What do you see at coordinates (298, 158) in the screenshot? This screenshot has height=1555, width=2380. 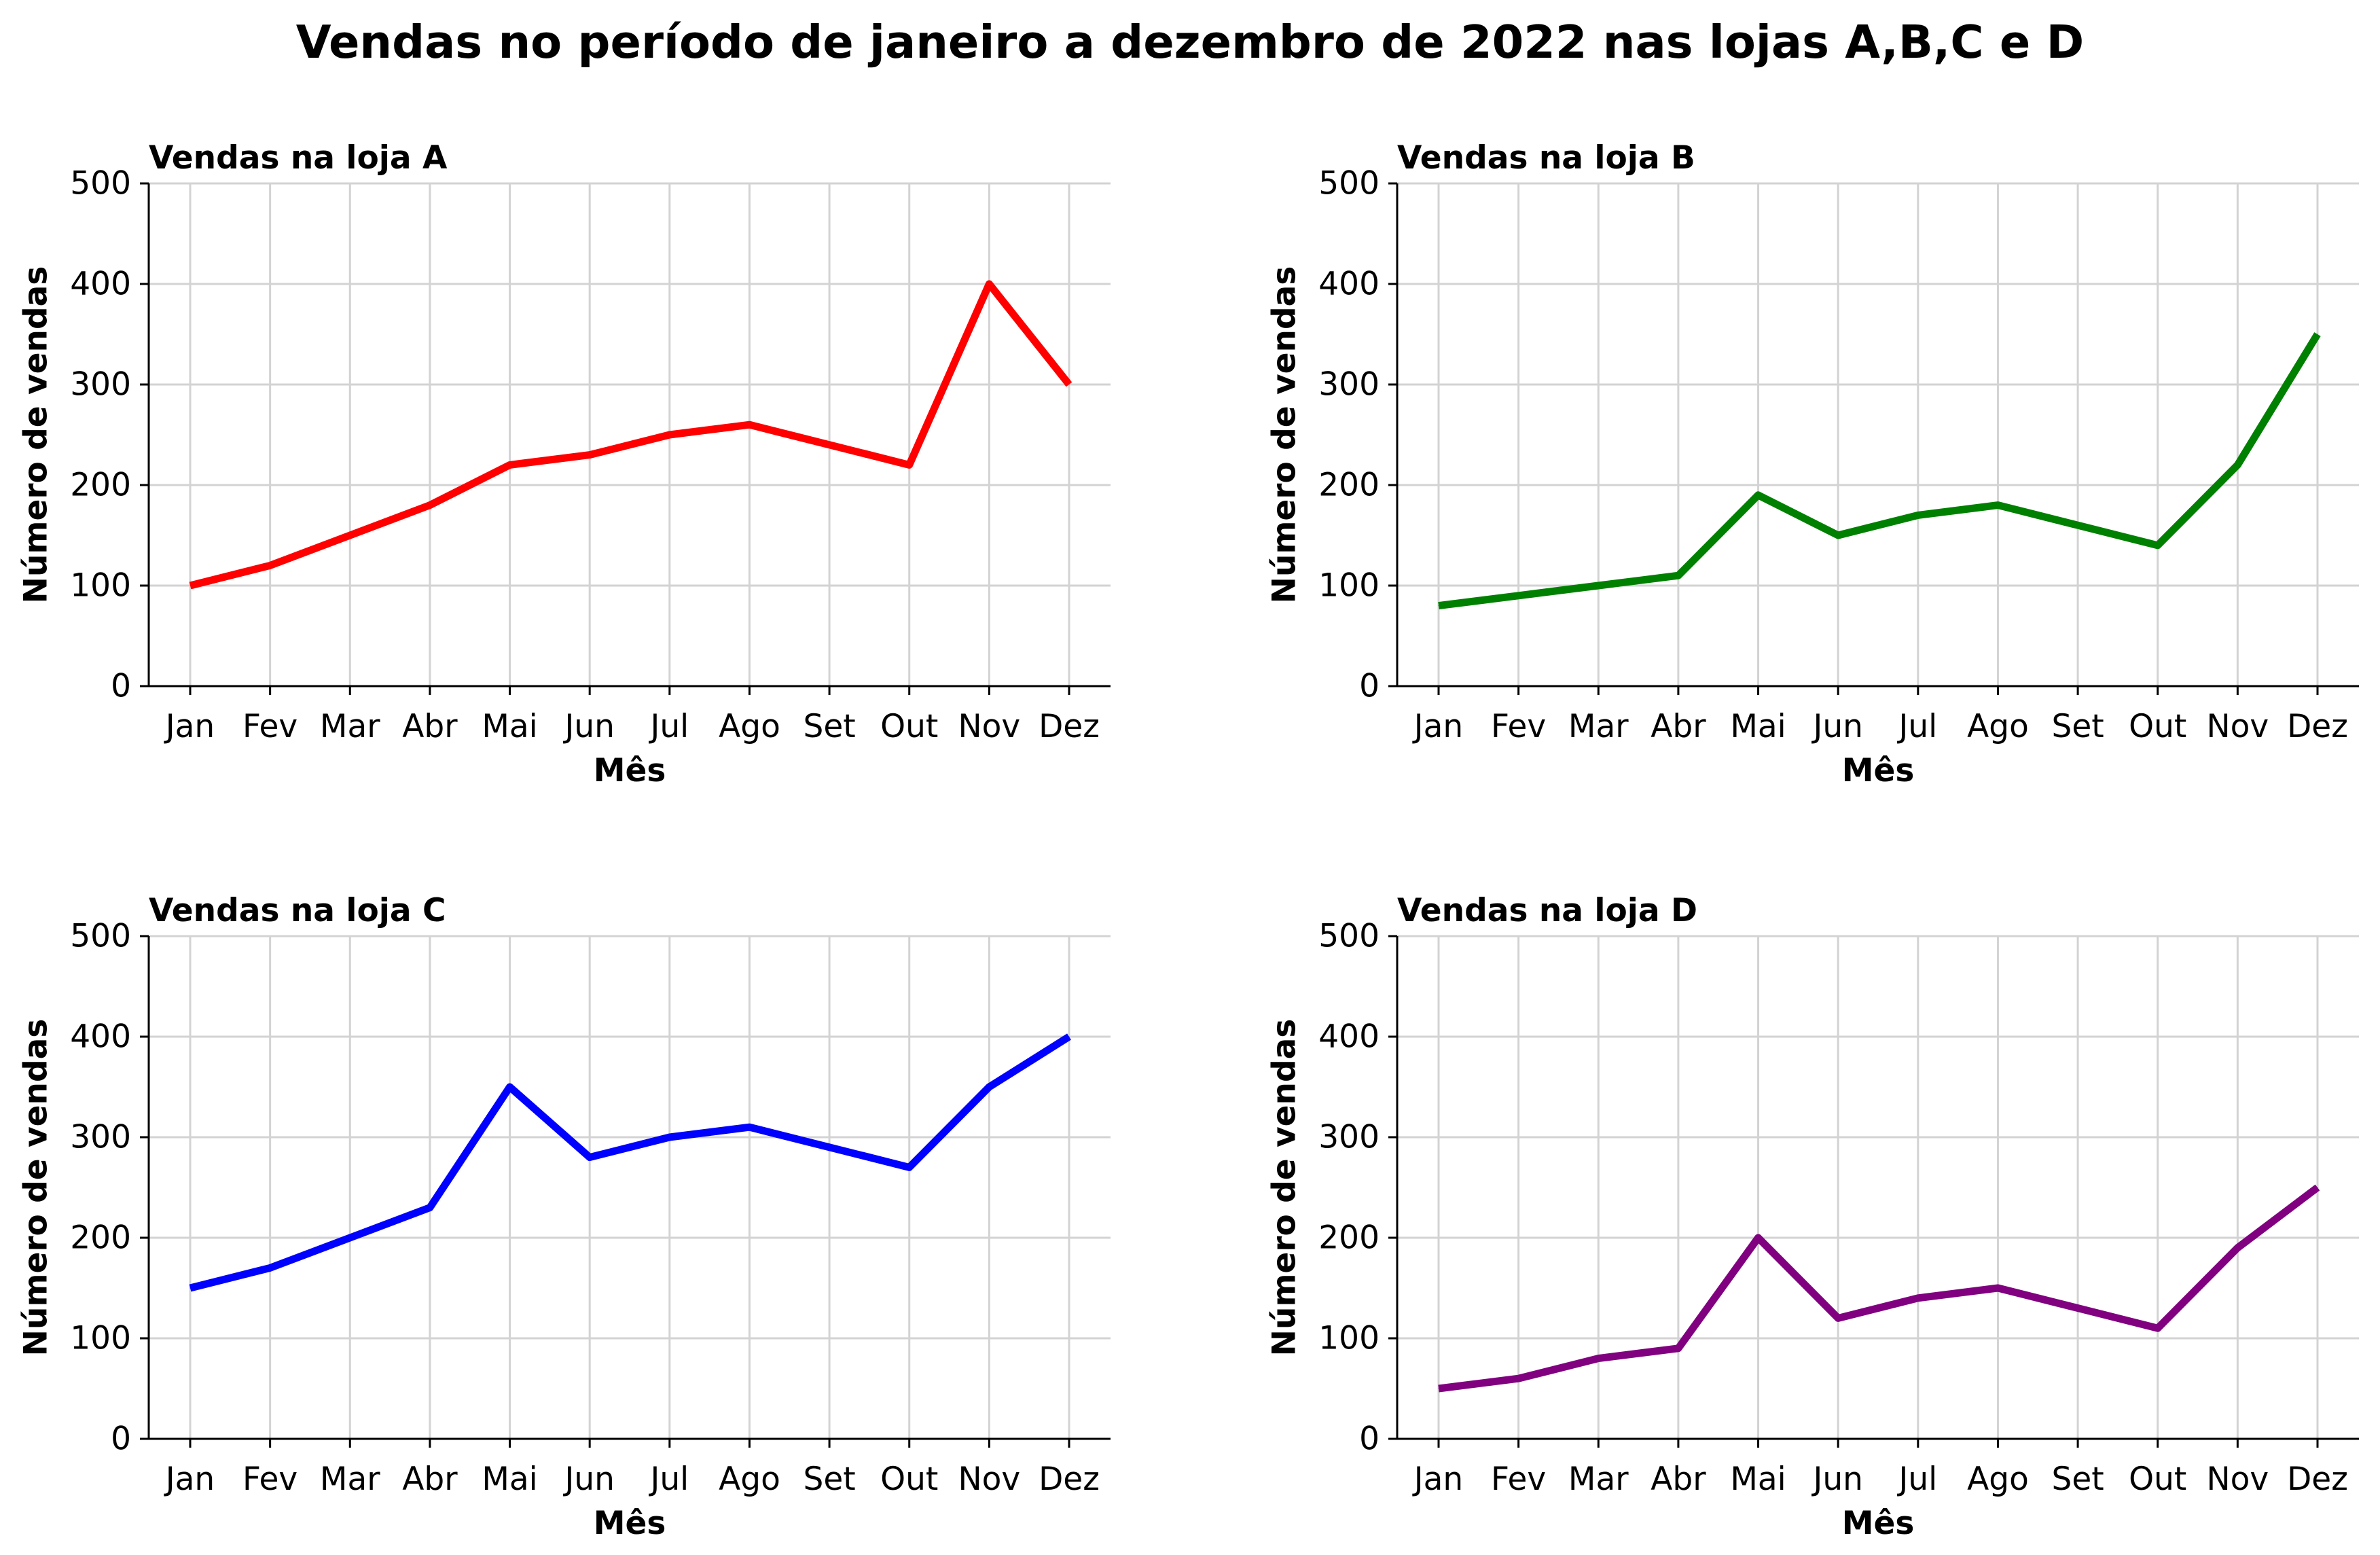 I see `subplot-title: Vendas na loja A` at bounding box center [298, 158].